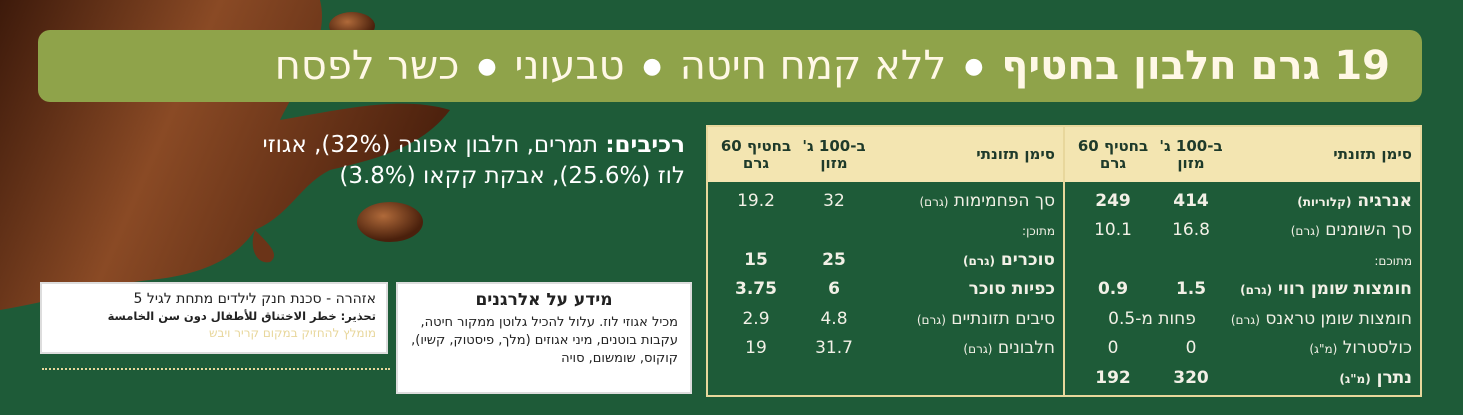 This screenshot has height=415, width=1463. Describe the element at coordinates (834, 348) in the screenshot. I see `value-per100: 31.7` at that location.